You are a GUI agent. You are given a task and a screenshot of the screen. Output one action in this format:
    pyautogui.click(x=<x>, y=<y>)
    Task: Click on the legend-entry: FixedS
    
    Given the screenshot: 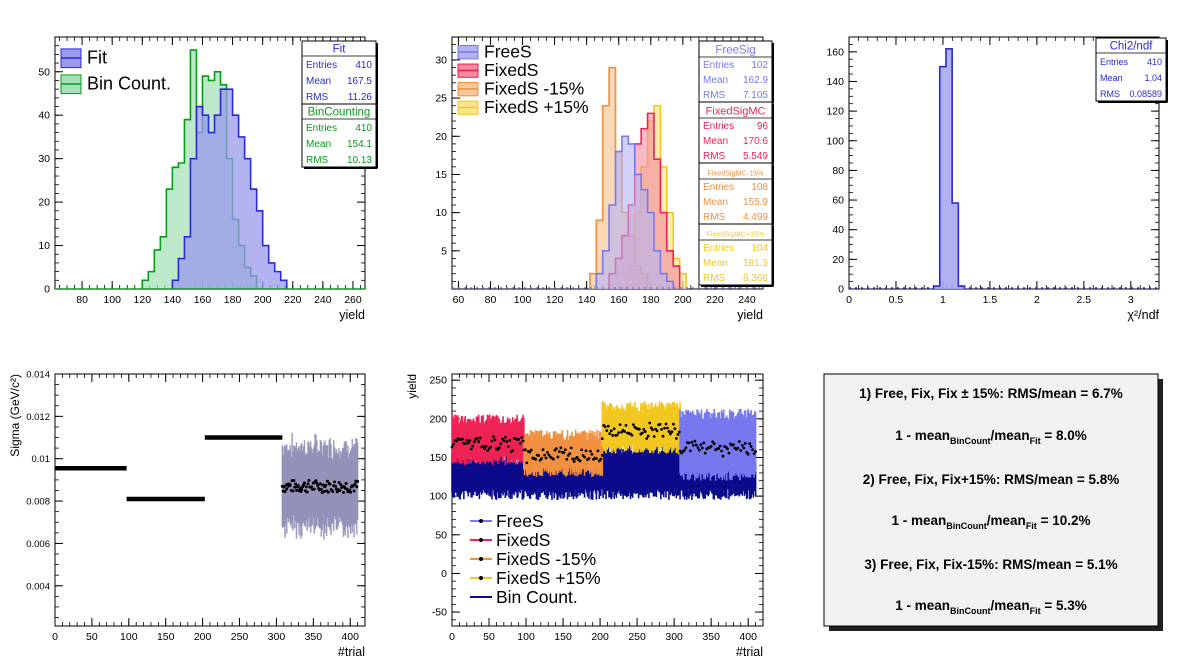 What is the action you would take?
    pyautogui.click(x=523, y=540)
    